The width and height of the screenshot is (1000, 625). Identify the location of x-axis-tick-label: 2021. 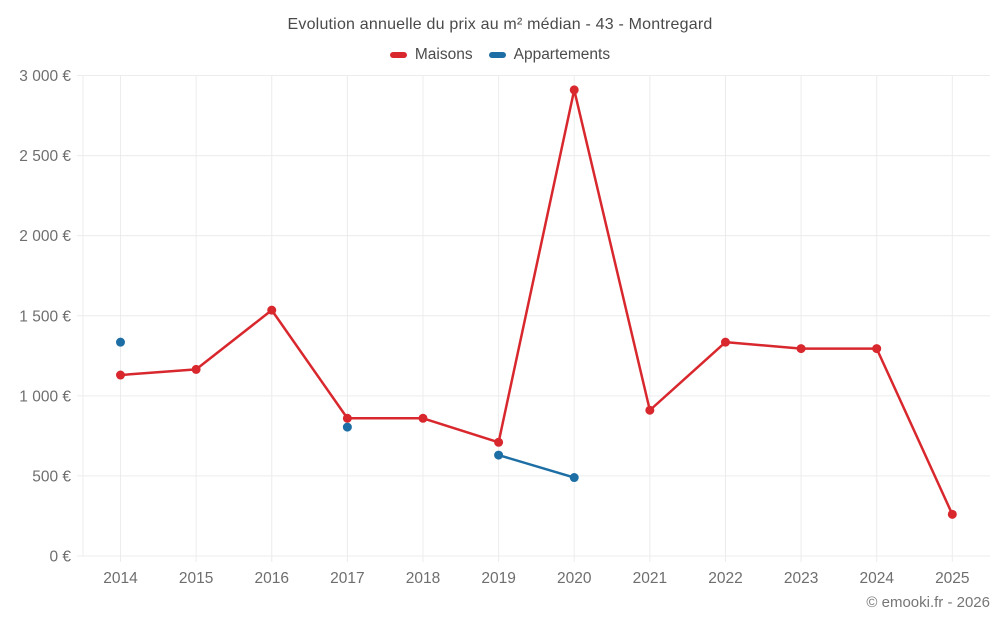
(650, 578).